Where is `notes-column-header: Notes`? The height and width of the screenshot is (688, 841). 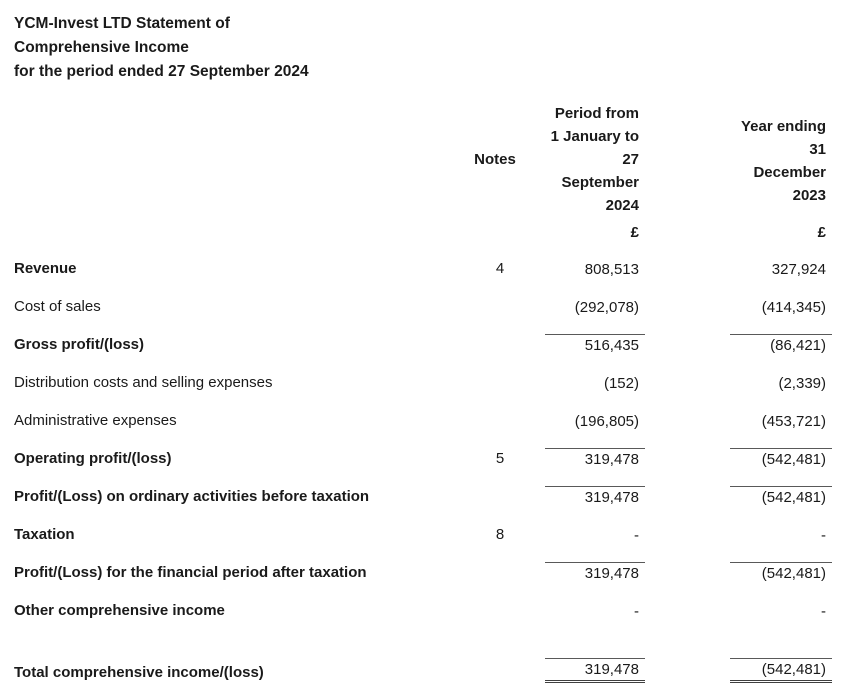
notes-column-header: Notes is located at coordinates (495, 159).